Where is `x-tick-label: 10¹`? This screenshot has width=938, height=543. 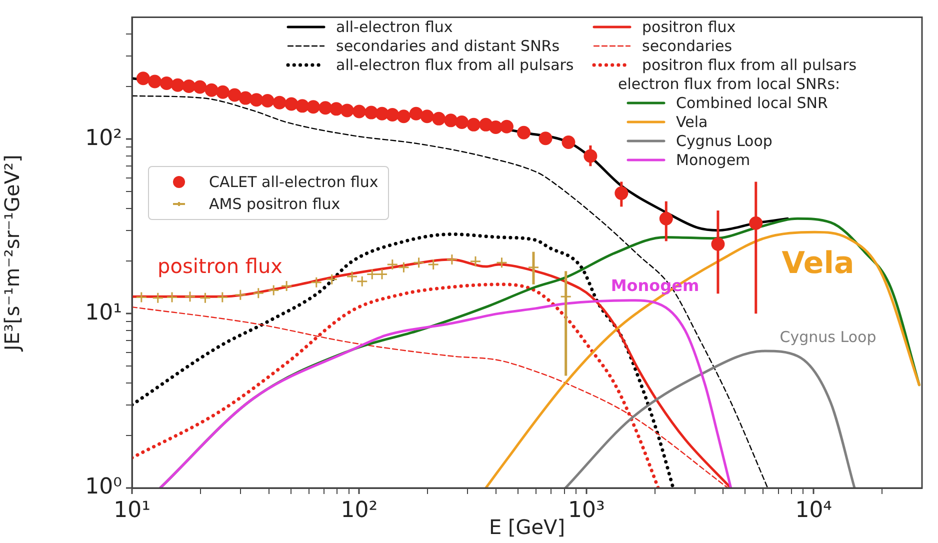 x-tick-label: 10¹ is located at coordinates (132, 510).